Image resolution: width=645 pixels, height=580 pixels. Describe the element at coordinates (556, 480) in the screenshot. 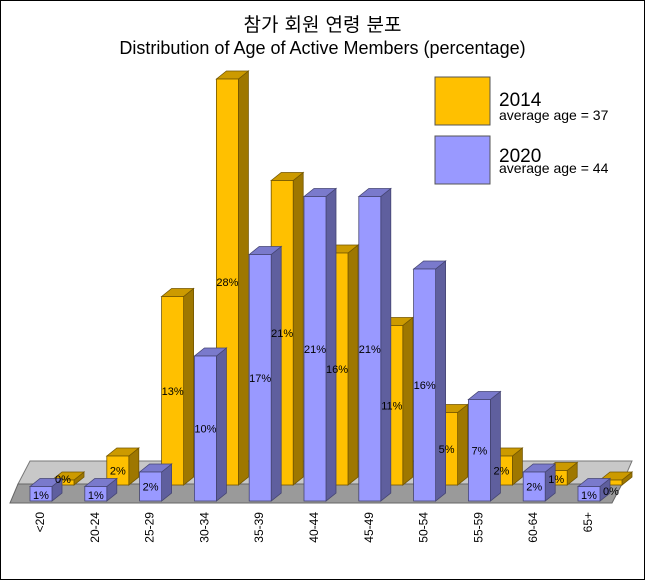

I see `data-label-2014-9: 1%` at that location.